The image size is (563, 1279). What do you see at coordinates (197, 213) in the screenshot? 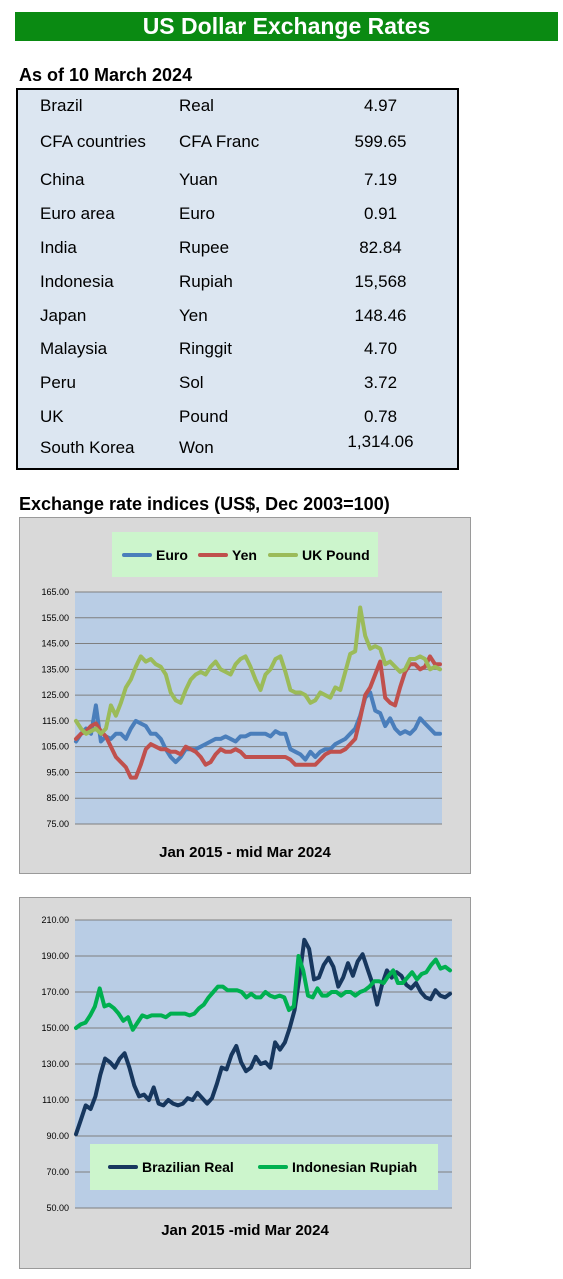
I see `rate-currency: Euro` at bounding box center [197, 213].